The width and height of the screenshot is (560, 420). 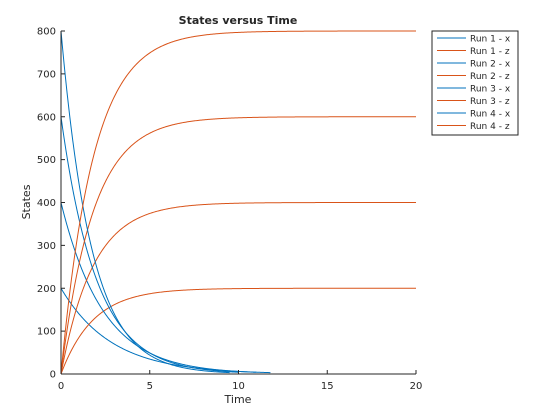 I want to click on y-ticks: 0 100 200 300 400 500 600 700 800, so click(x=51, y=204).